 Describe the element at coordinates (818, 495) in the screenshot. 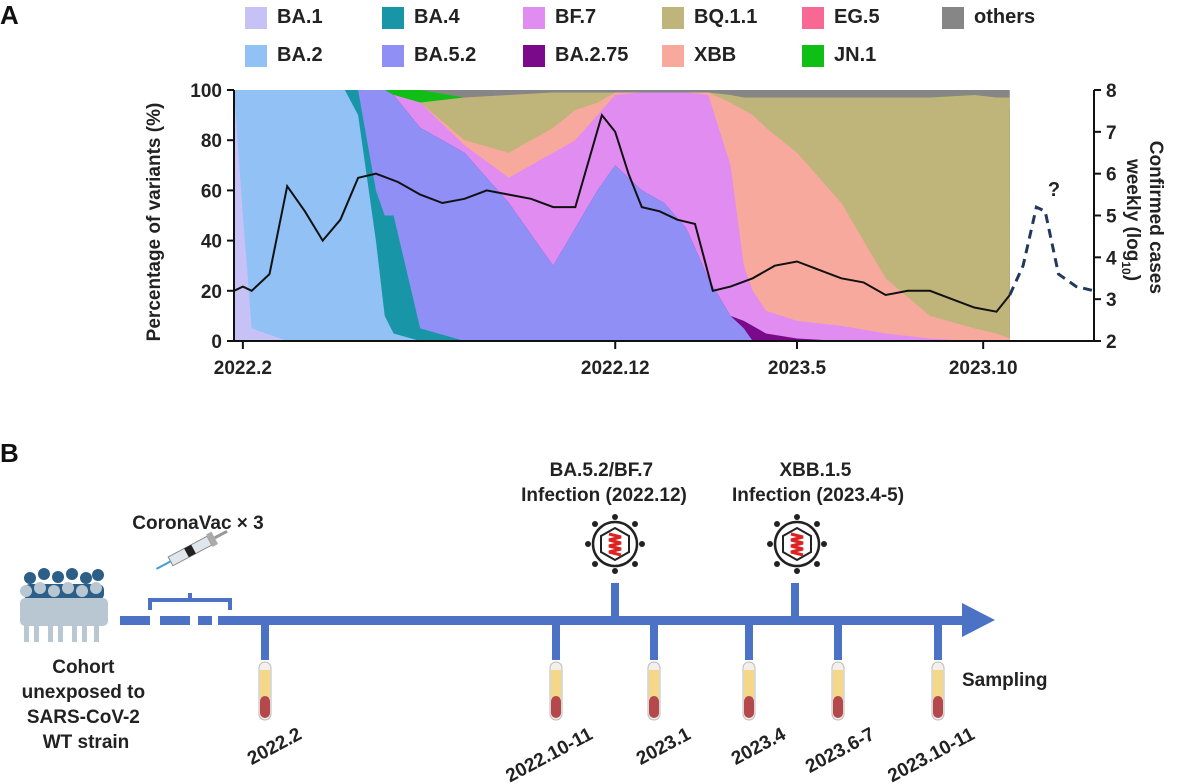

I see `infection-2-line2: Infection (2023.4-5)` at that location.